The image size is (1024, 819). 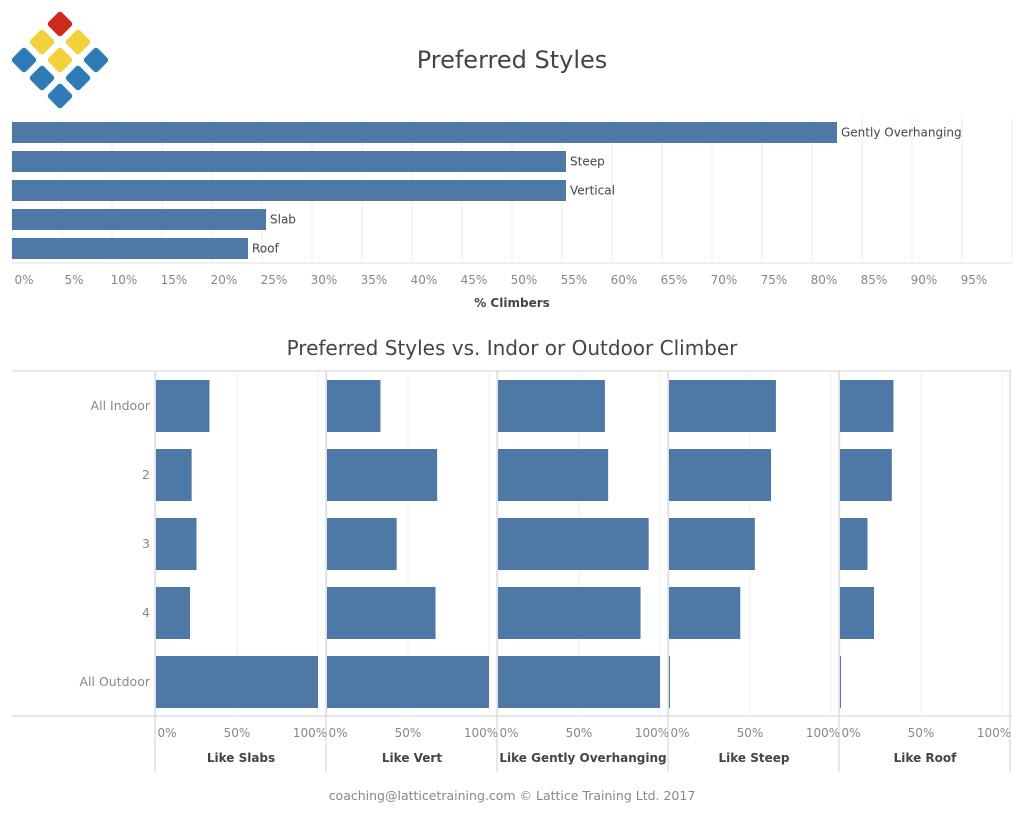 I want to click on x-tick-label: 10%, so click(x=124, y=280).